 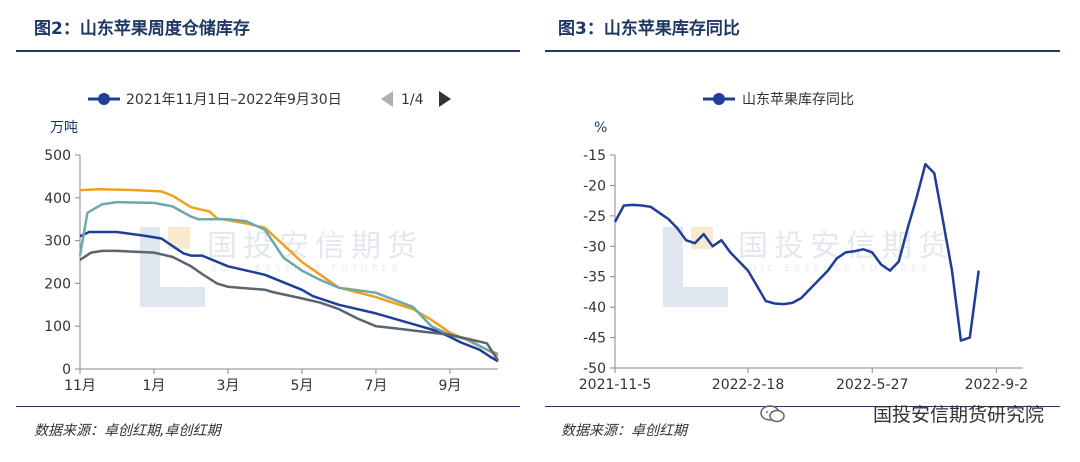 I want to click on right-watermark-text: 国投安信期货, so click(x=846, y=246).